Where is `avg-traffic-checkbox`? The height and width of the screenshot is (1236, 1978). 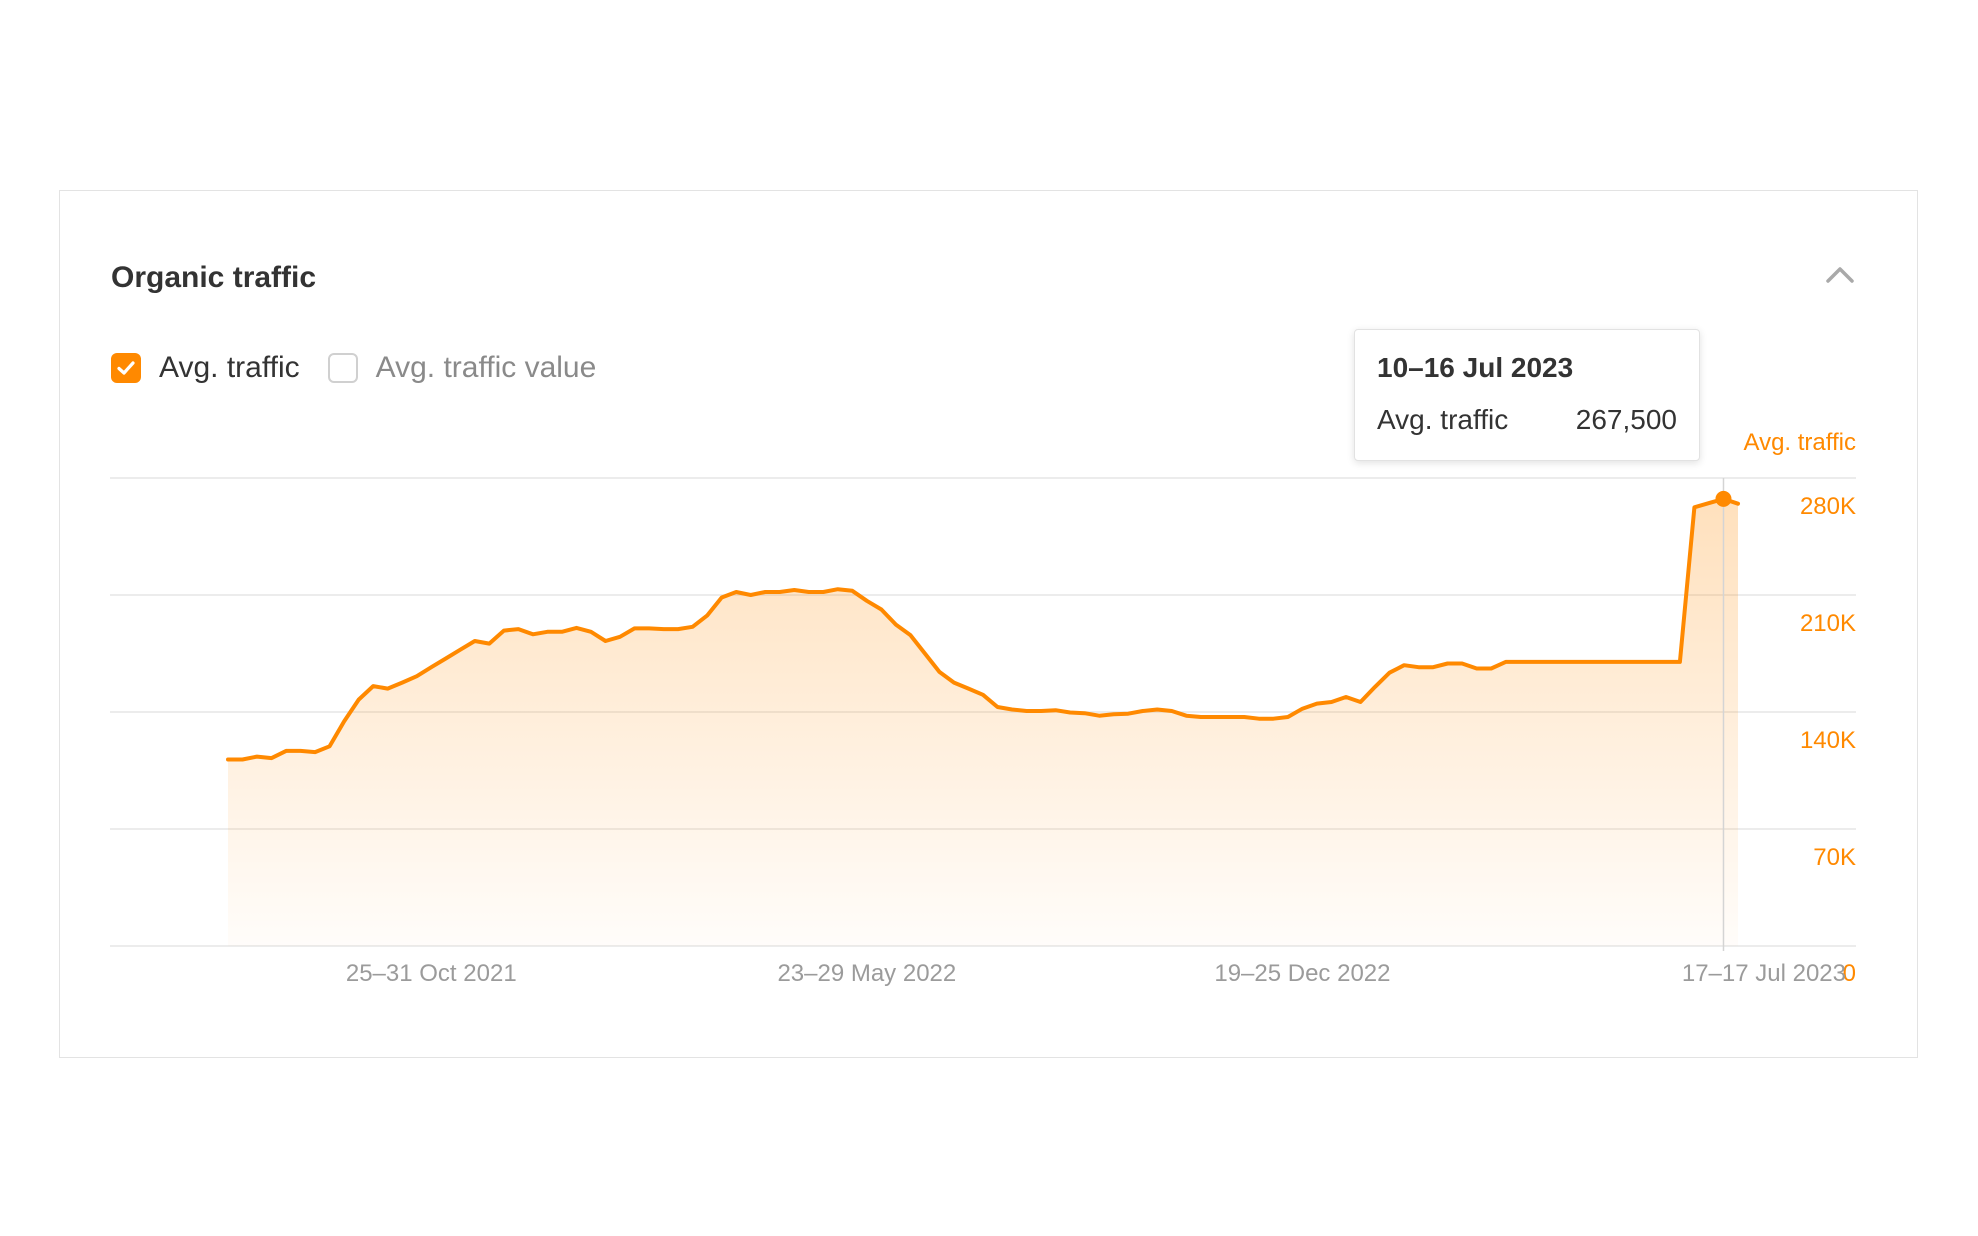
avg-traffic-checkbox is located at coordinates (126, 368).